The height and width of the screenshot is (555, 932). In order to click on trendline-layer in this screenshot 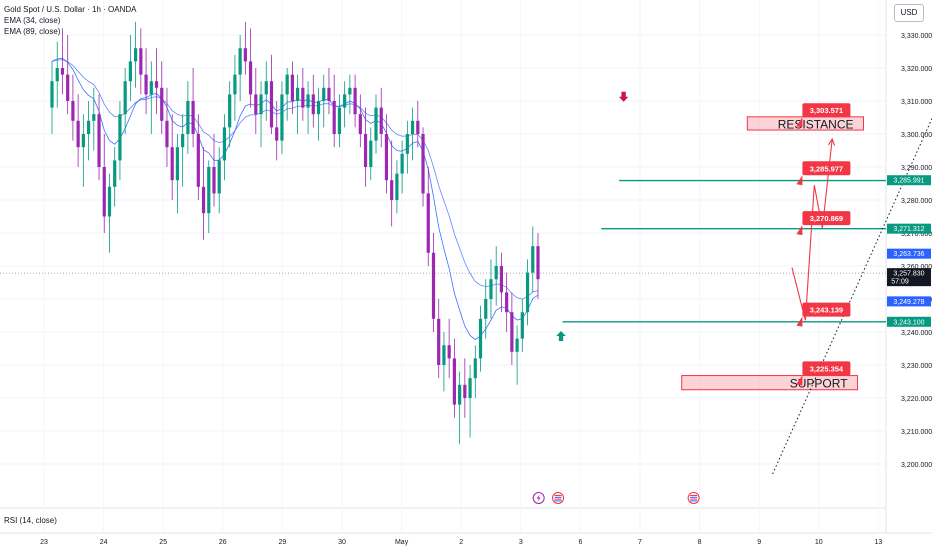, I will do `click(852, 296)`.